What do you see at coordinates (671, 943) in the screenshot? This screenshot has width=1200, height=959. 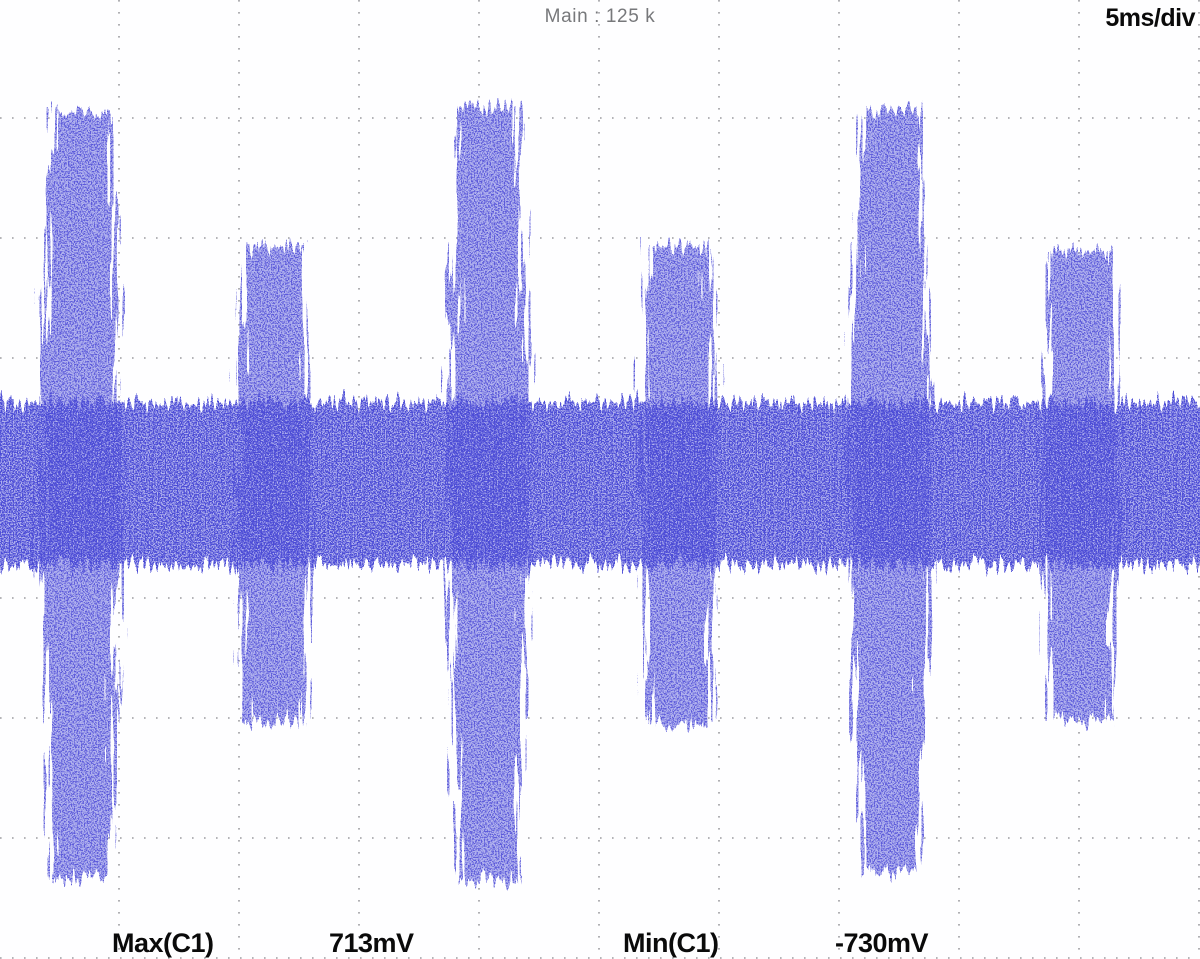 I see `measurement-min-label: Min(C1)` at bounding box center [671, 943].